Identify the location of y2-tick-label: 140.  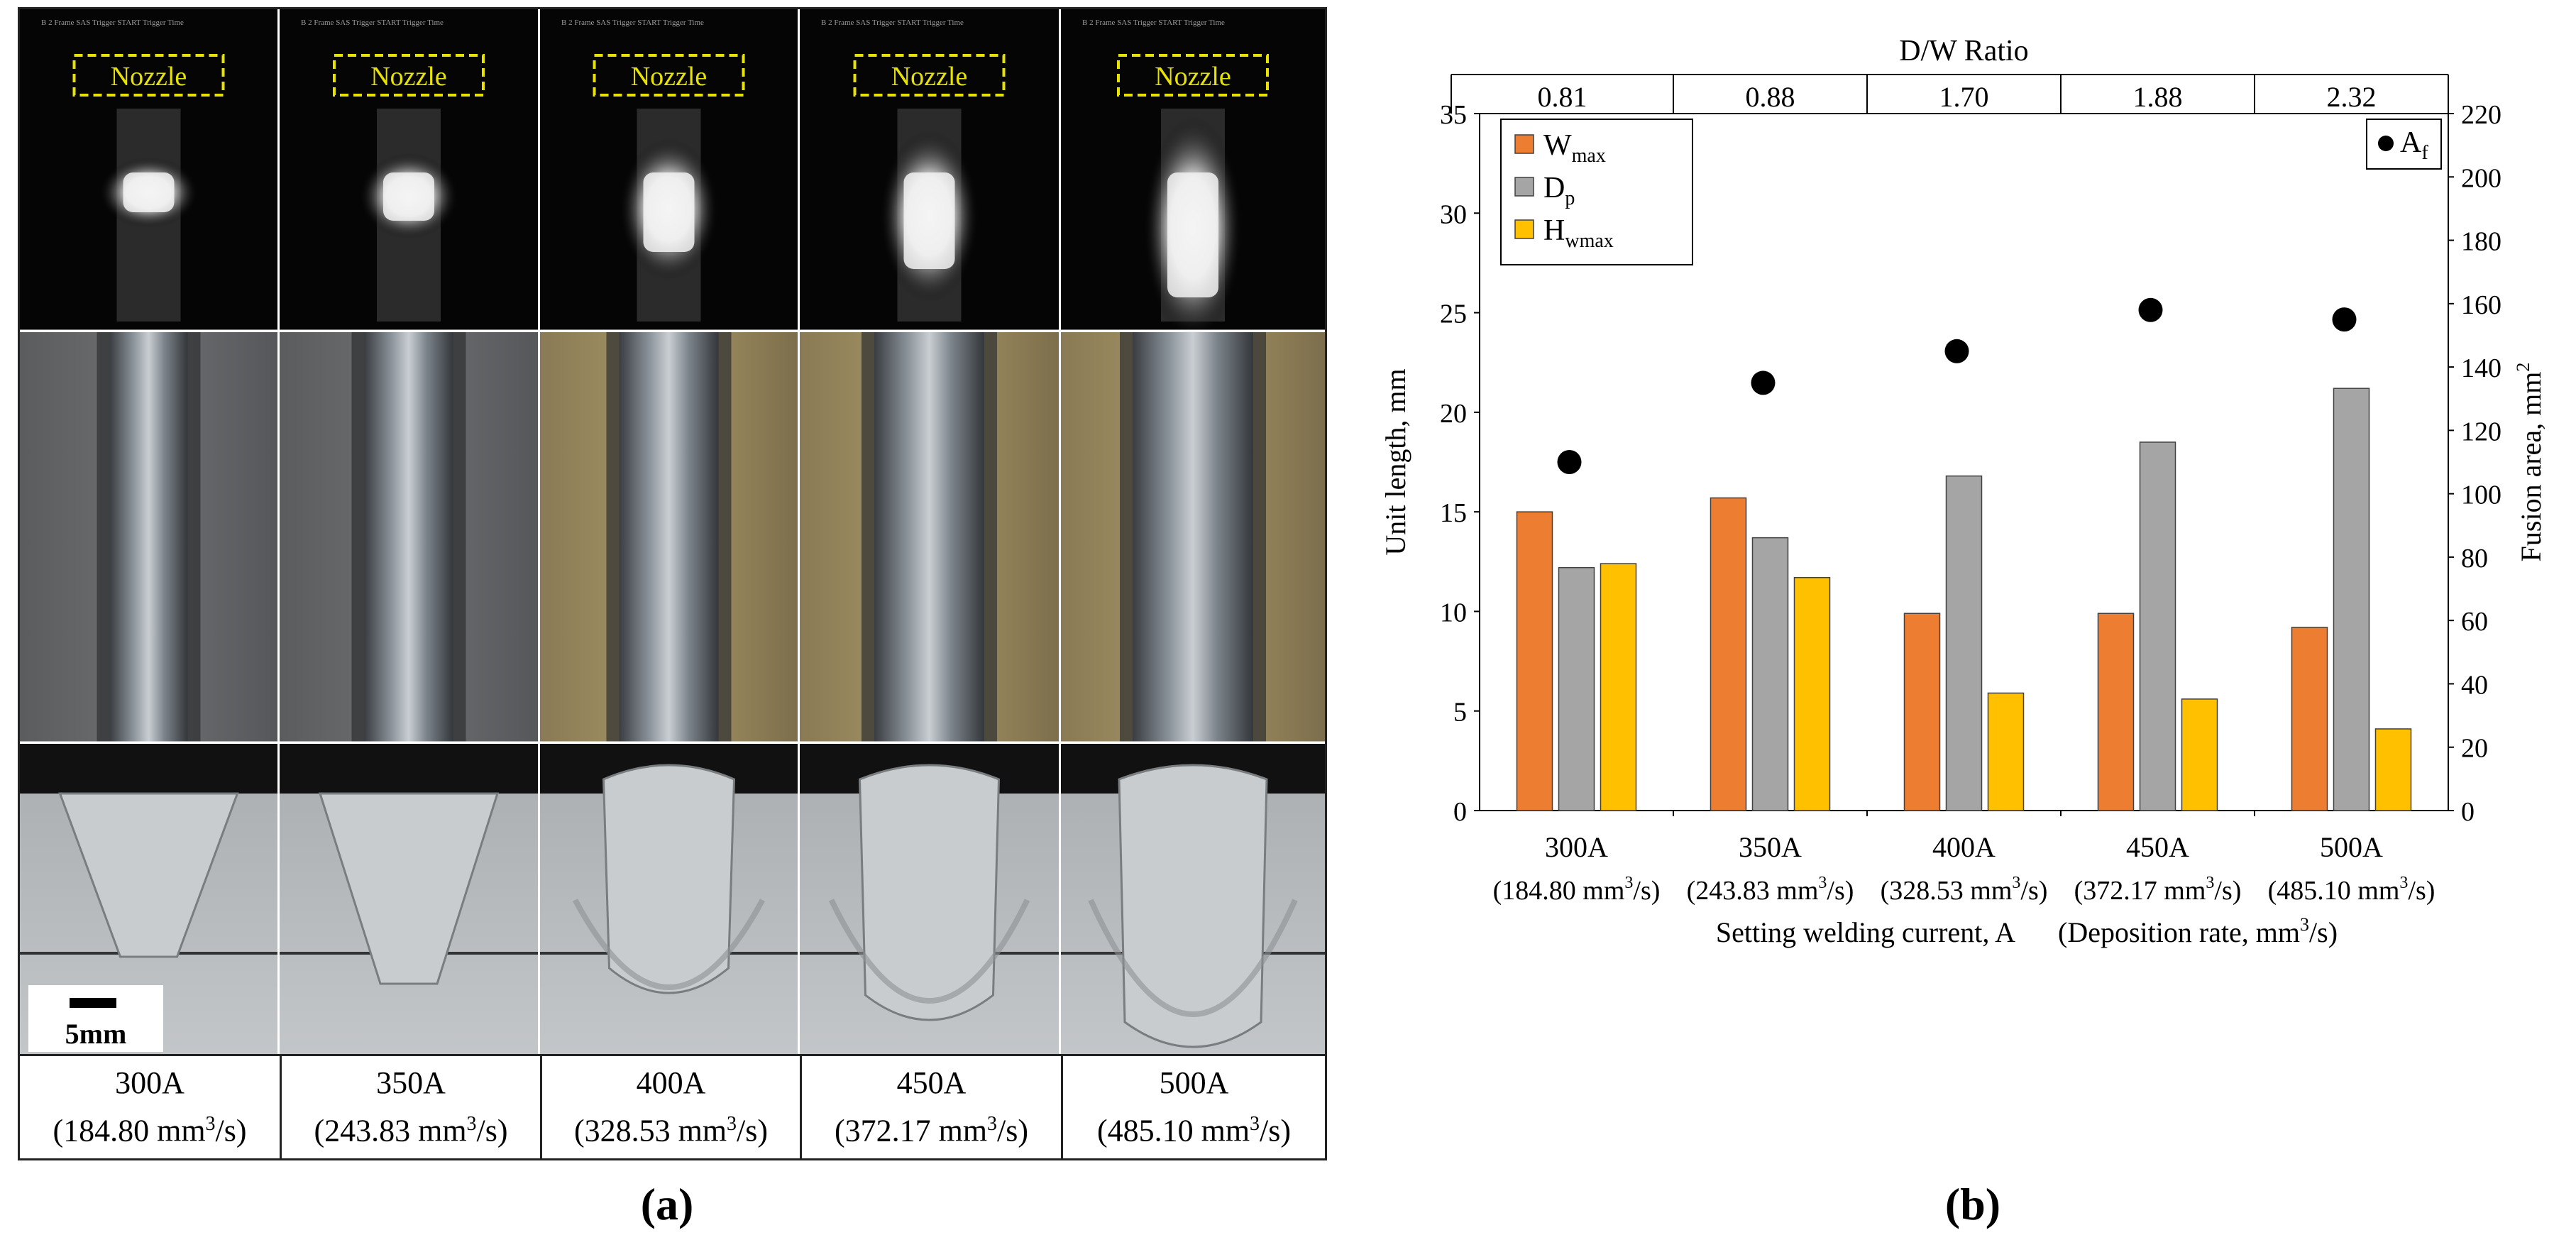
(2481, 368).